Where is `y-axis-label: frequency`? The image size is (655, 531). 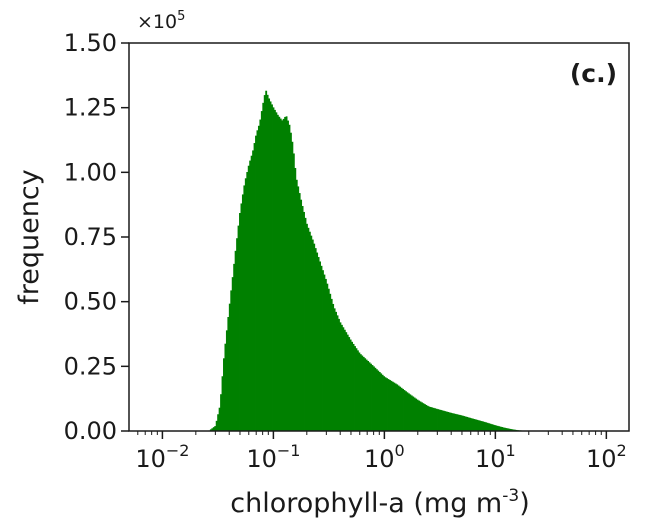 y-axis-label: frequency is located at coordinates (29, 236).